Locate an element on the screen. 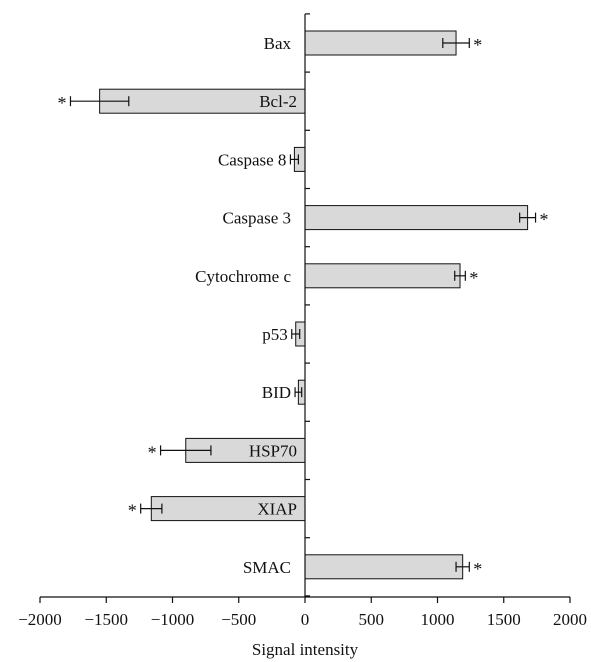  category-label-bax: Bax is located at coordinates (278, 43).